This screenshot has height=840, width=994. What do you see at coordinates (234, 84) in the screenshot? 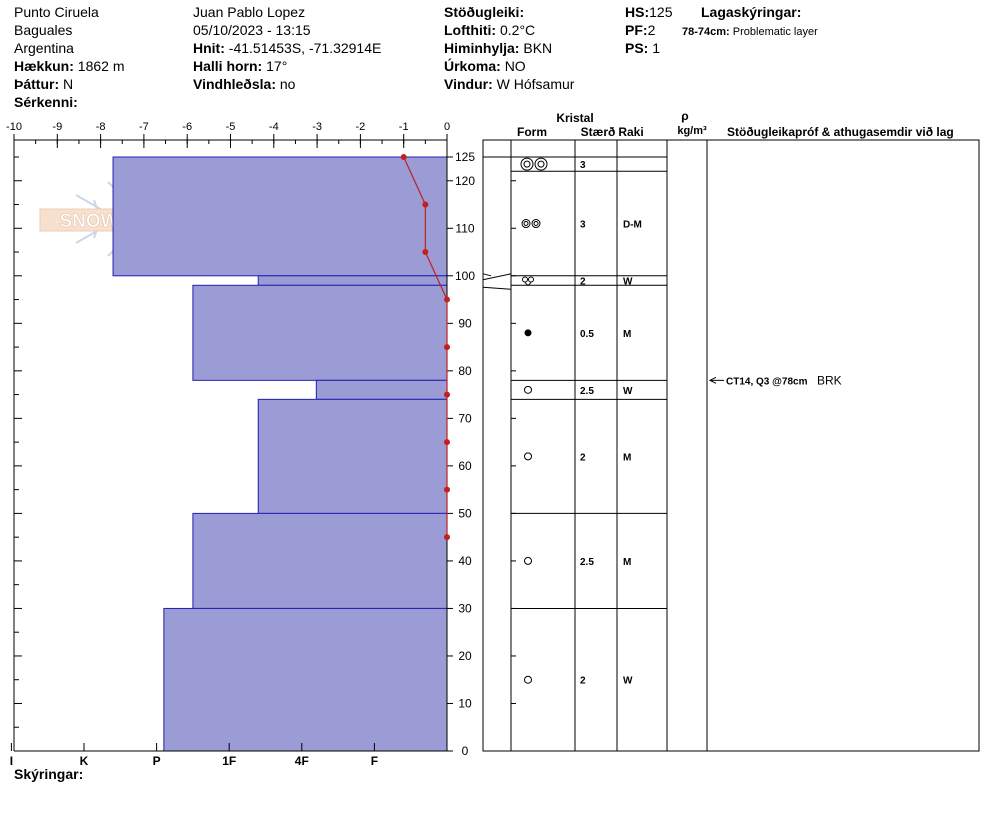
I see `wind-loading-label: Vindhleðsla:` at bounding box center [234, 84].